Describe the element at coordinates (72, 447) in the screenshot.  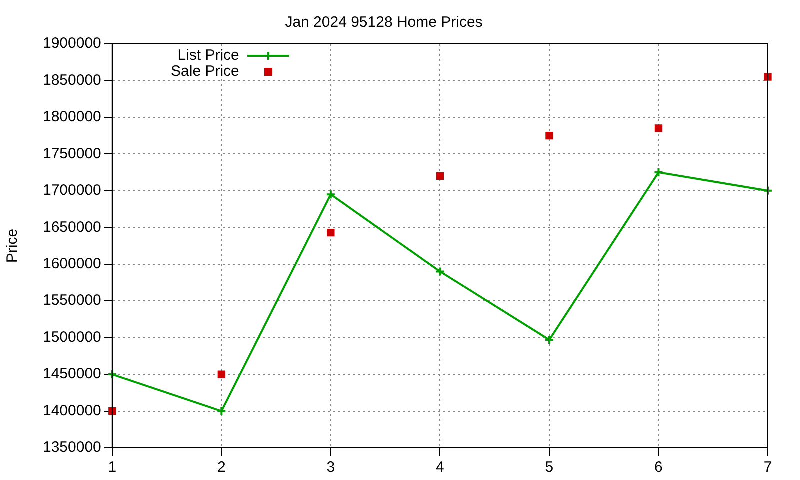
I see `y-tick-label: 1350000` at that location.